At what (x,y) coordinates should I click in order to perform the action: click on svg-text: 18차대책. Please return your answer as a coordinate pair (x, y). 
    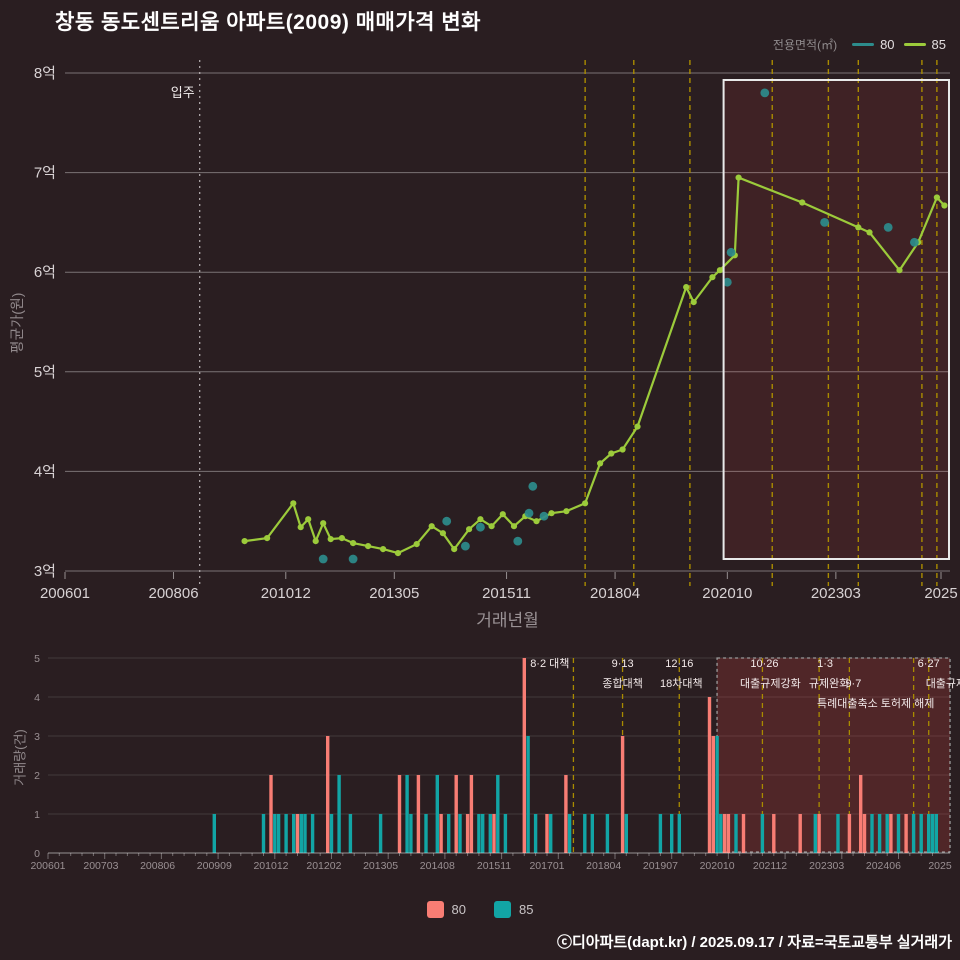
    Looking at the image, I should click on (681, 683).